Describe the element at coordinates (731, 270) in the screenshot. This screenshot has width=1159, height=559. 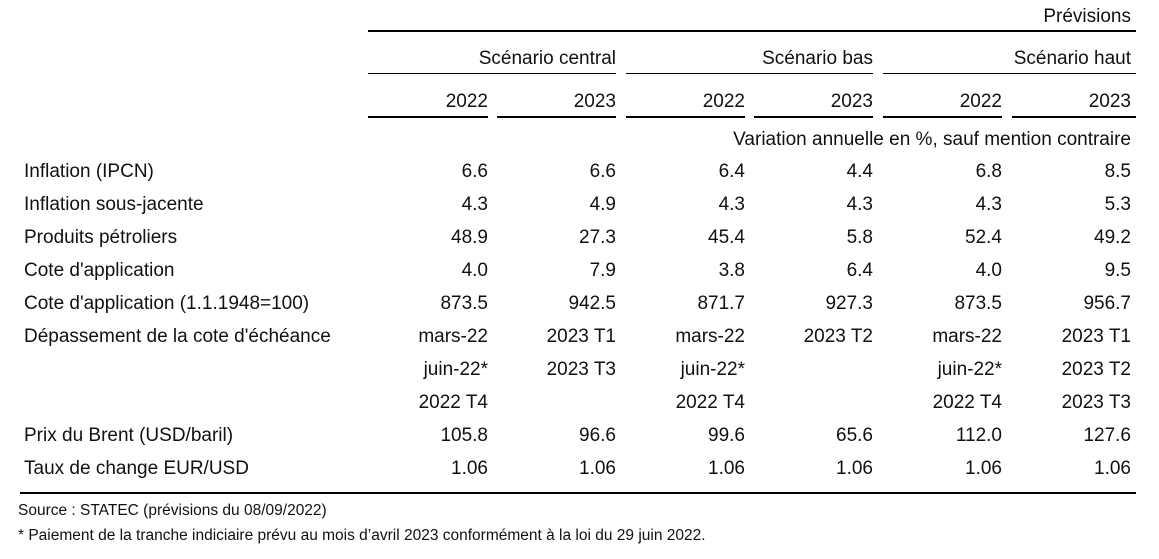
I see `table-cell: 3.8` at that location.